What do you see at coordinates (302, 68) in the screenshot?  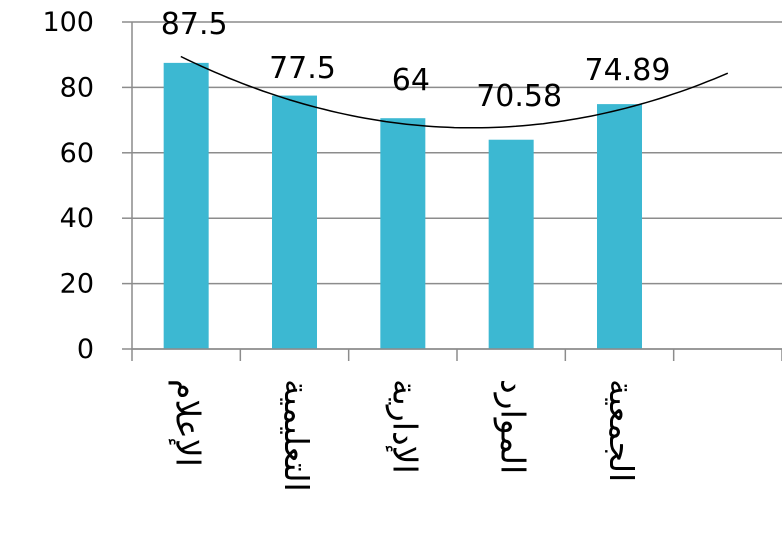 I see `data-label: 77.5` at bounding box center [302, 68].